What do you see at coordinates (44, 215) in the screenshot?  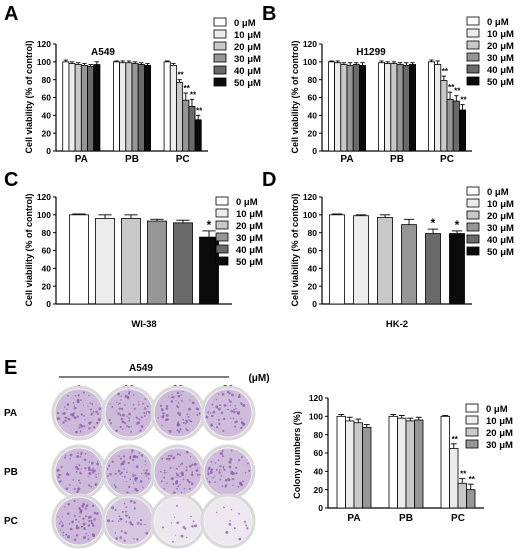 I see `y-tick-label: 100` at bounding box center [44, 215].